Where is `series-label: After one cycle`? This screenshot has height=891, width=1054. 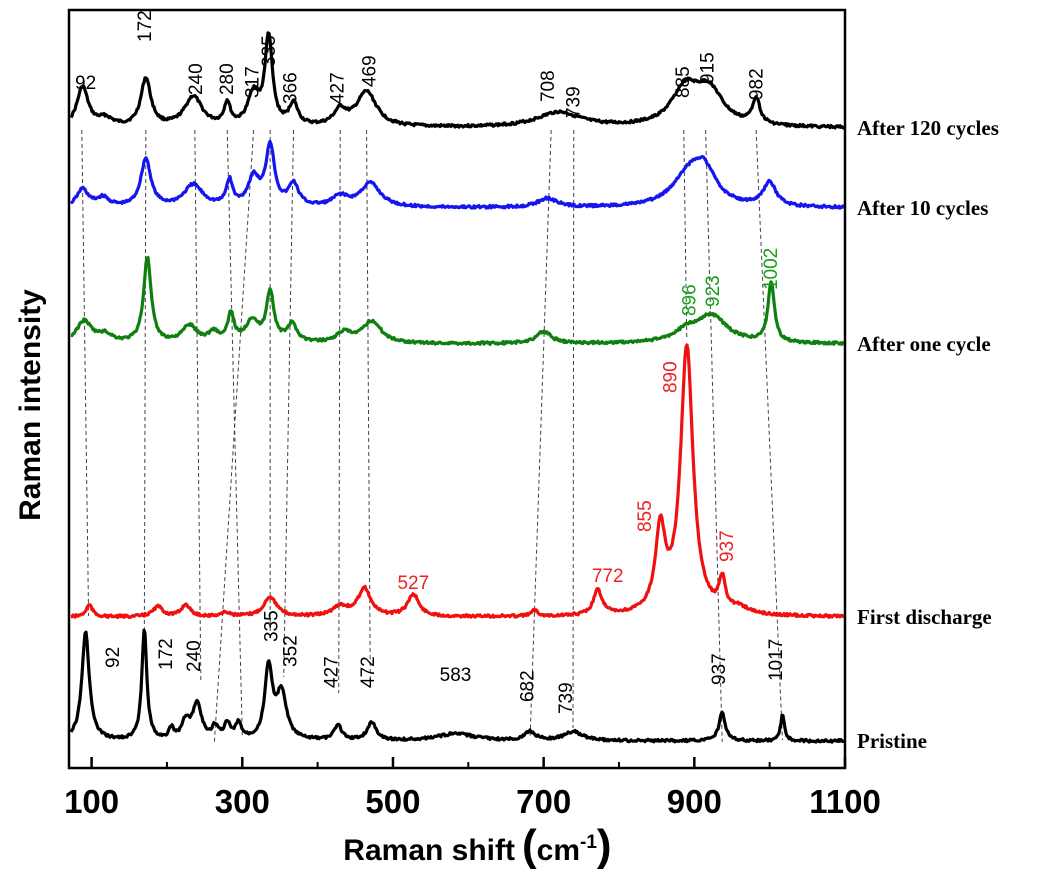
series-label: After one cycle is located at coordinates (924, 344).